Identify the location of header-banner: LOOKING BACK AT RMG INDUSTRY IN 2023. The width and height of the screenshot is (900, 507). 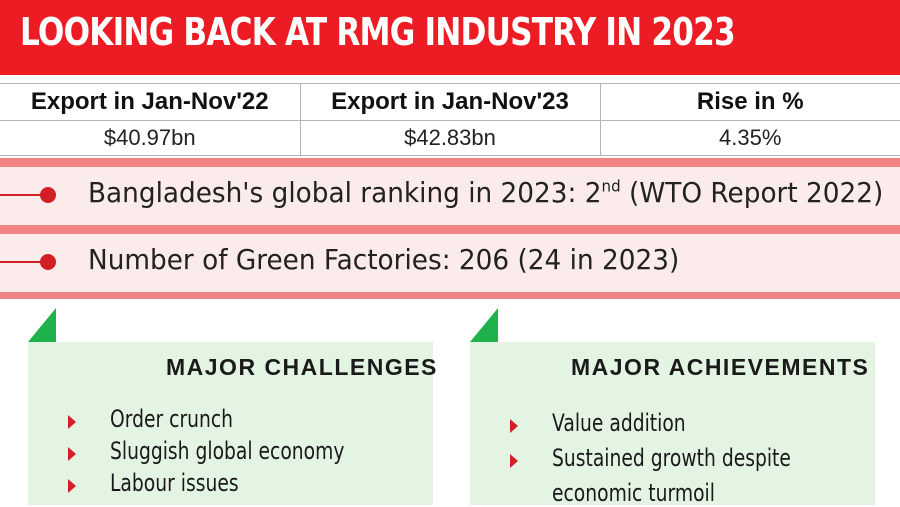
(450, 37).